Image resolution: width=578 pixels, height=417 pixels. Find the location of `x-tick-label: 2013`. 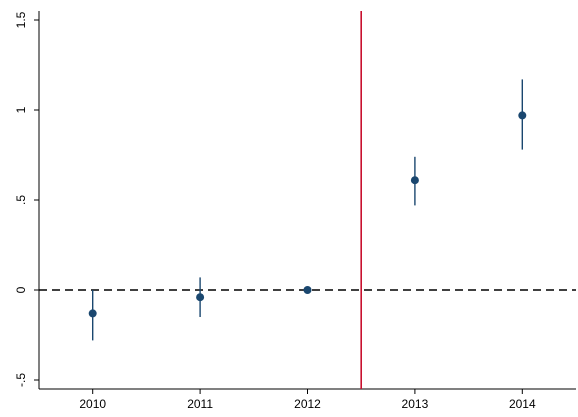

x-tick-label: 2013 is located at coordinates (415, 404).